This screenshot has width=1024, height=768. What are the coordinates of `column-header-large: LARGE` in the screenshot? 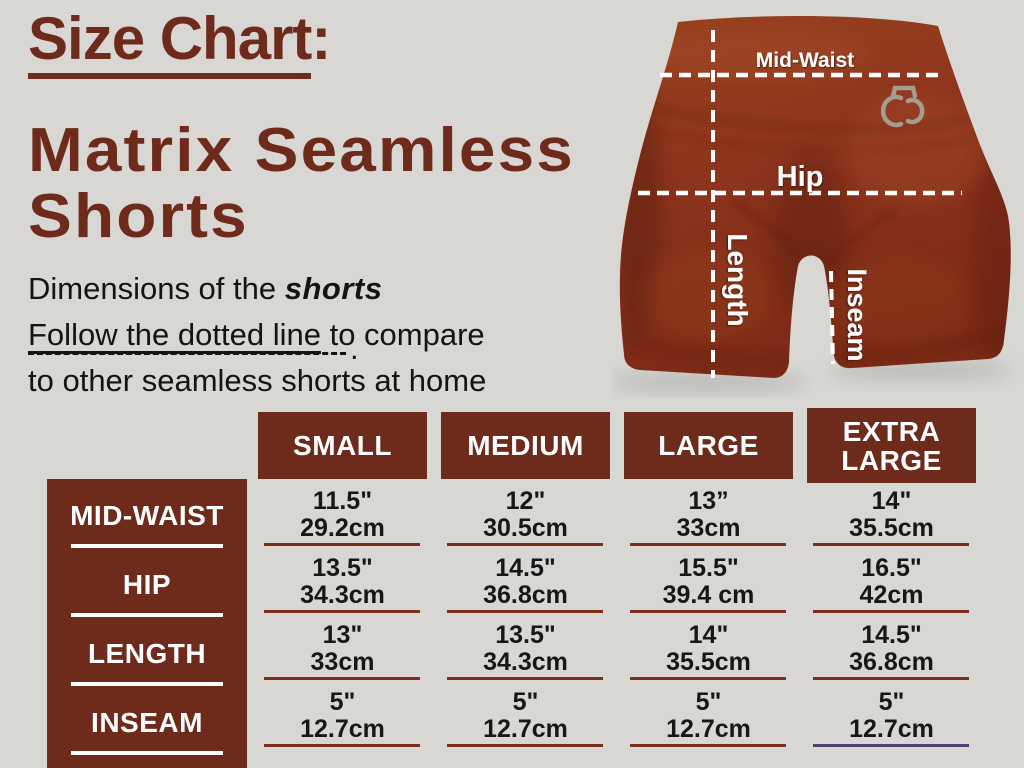 It's located at (708, 445).